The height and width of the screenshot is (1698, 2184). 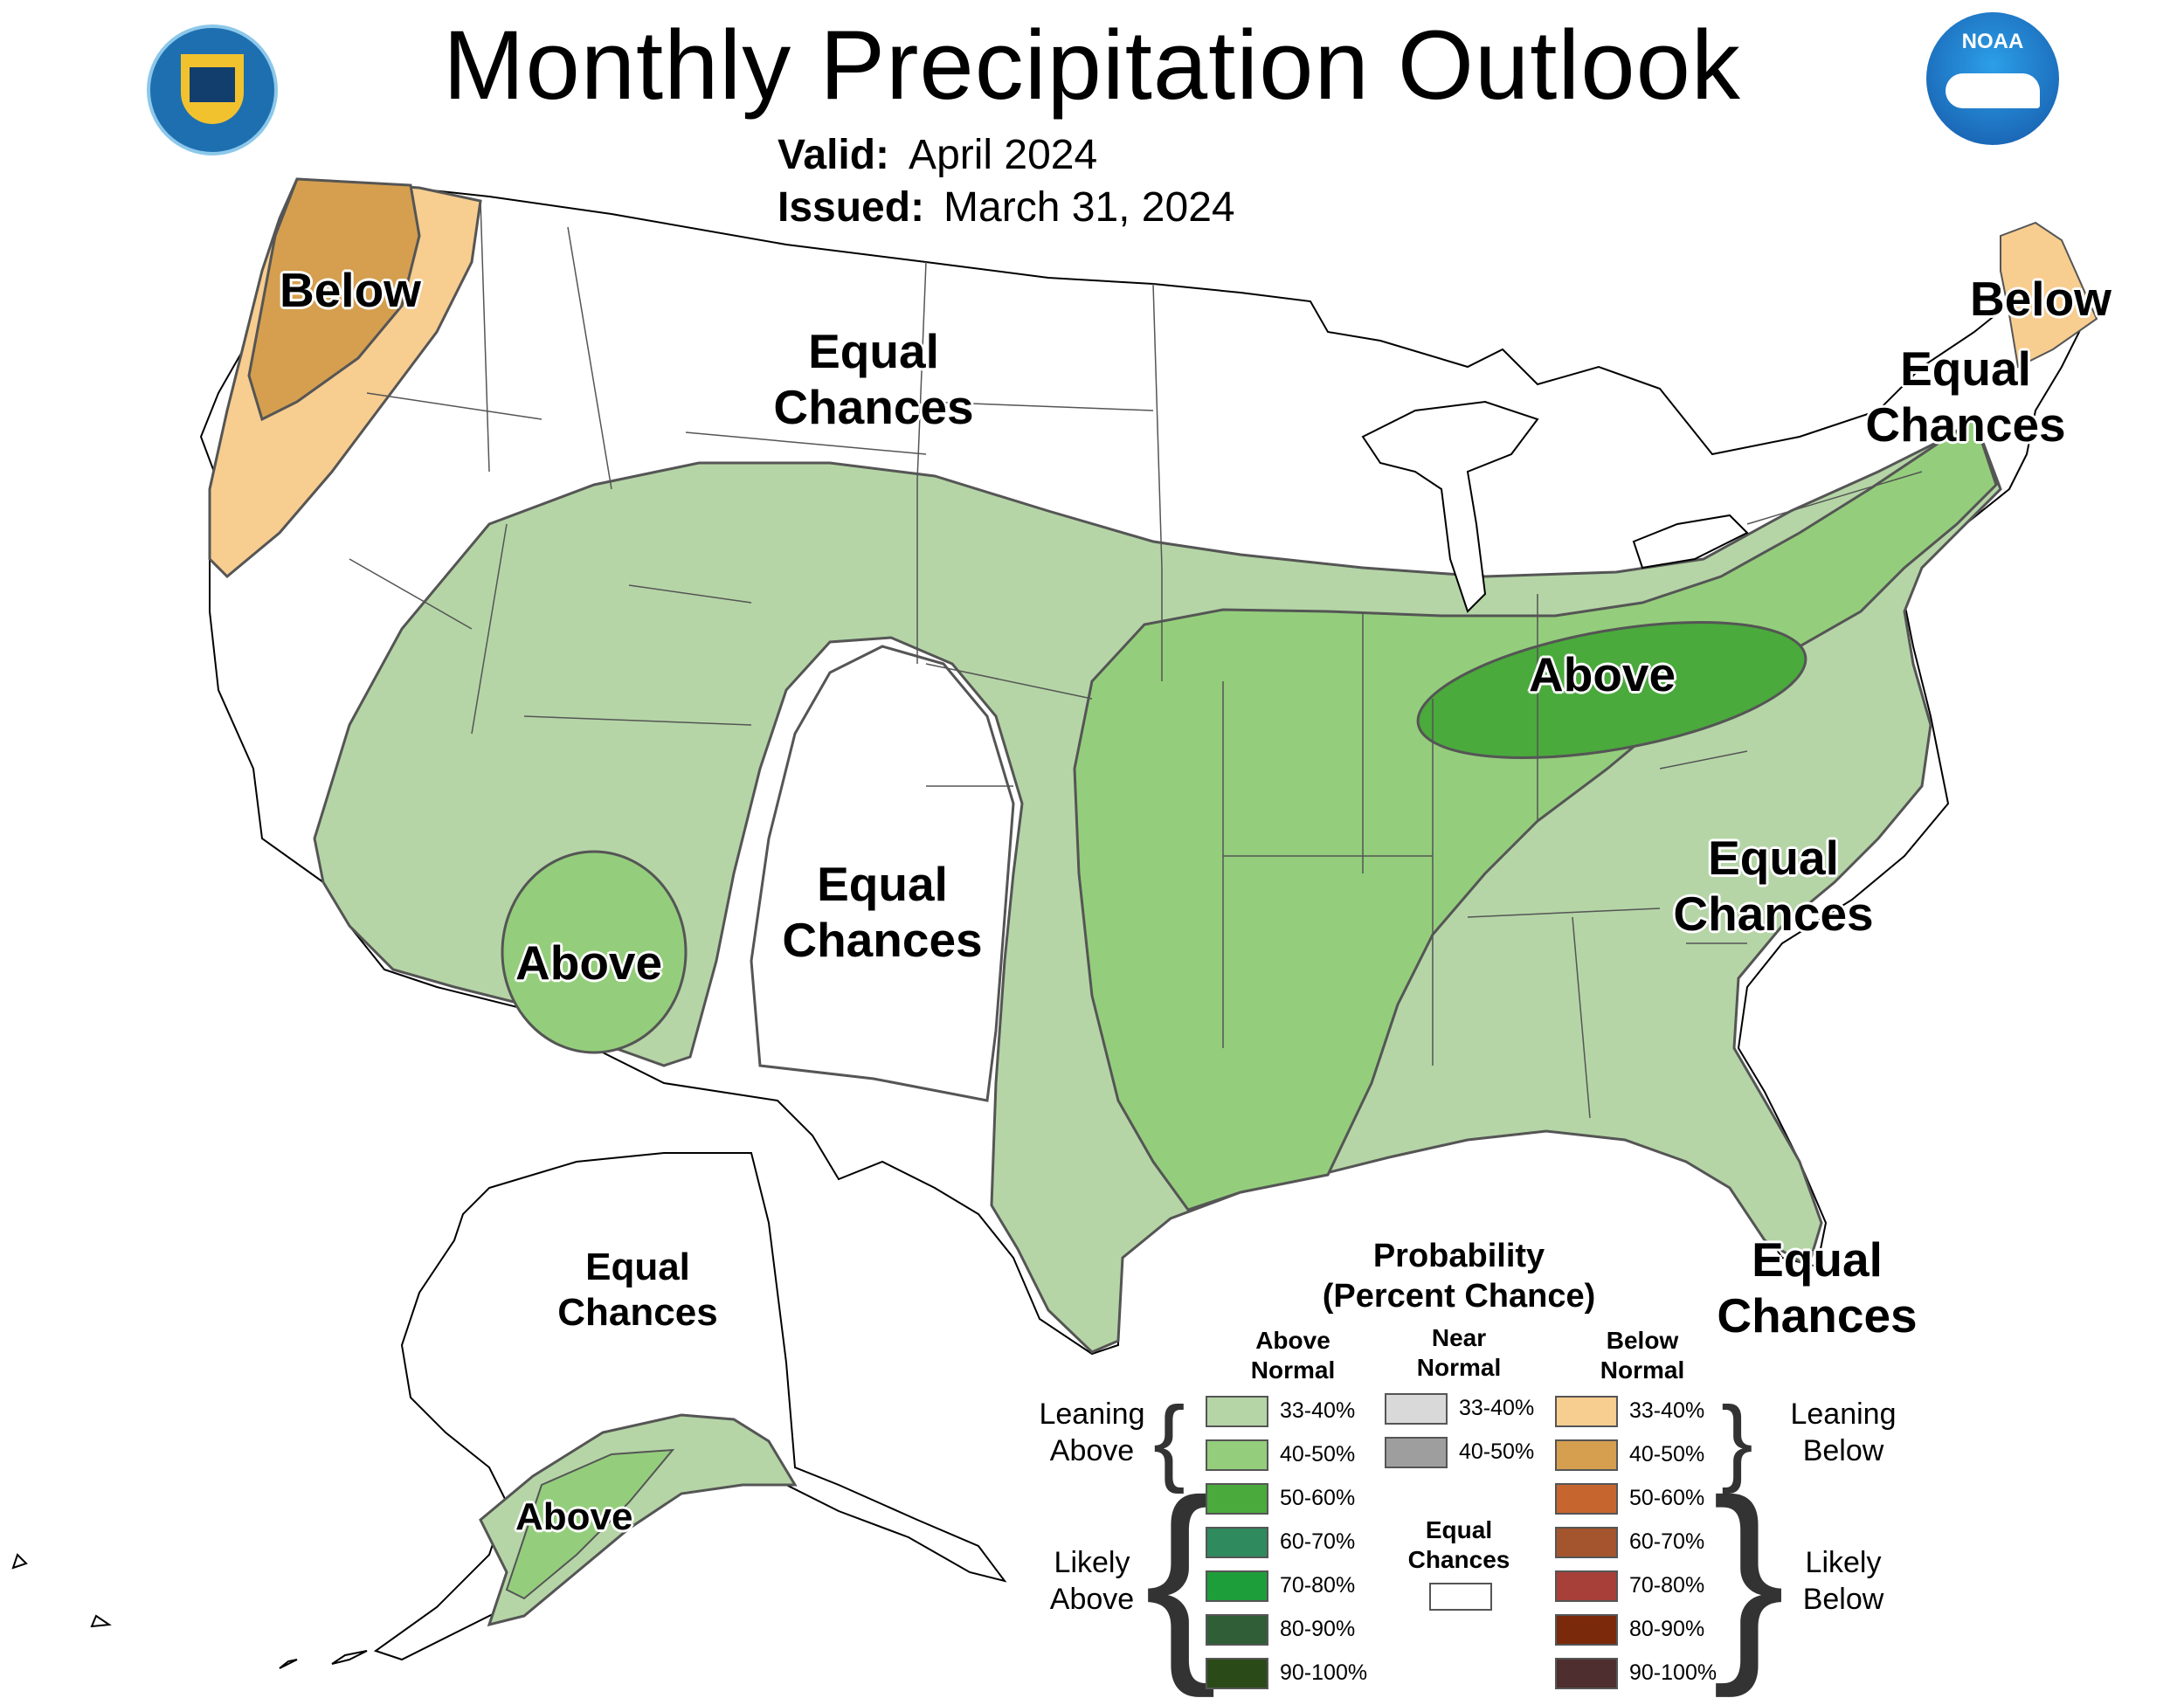 I want to click on alaska-above-inner, so click(x=590, y=1524).